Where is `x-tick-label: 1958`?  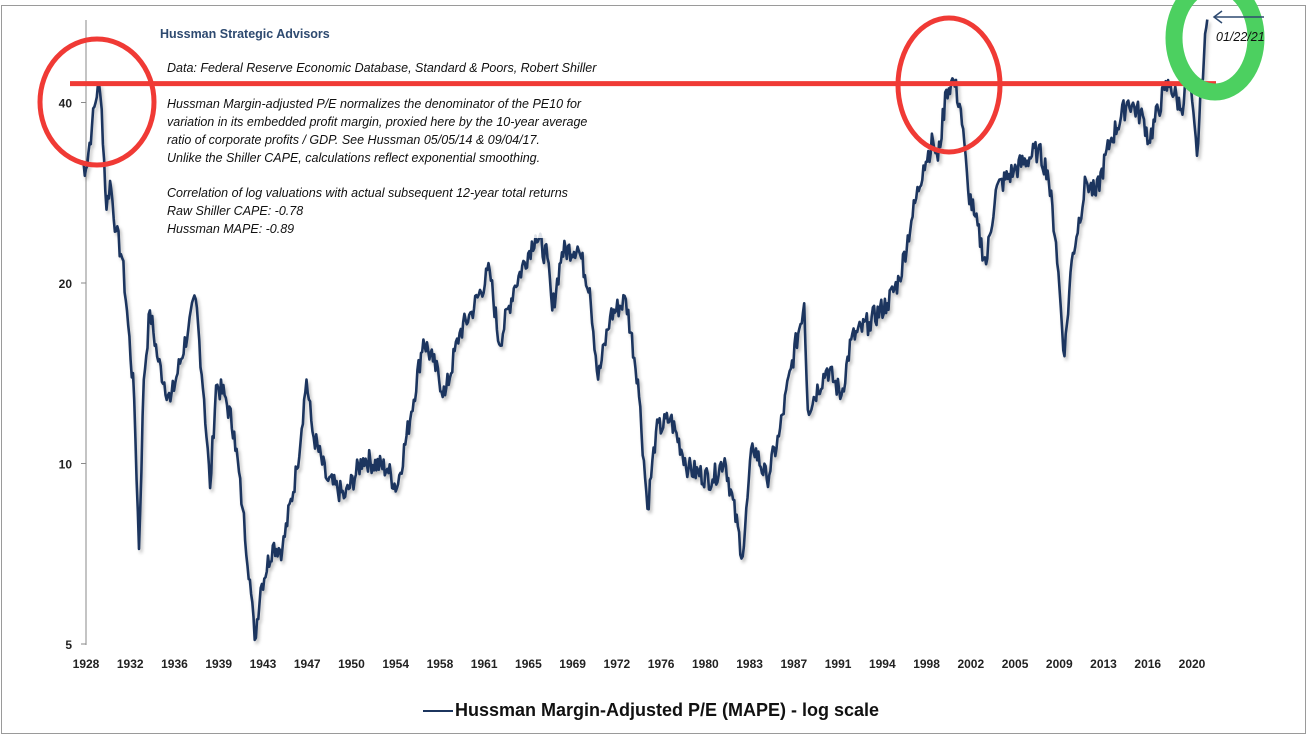 x-tick-label: 1958 is located at coordinates (440, 664).